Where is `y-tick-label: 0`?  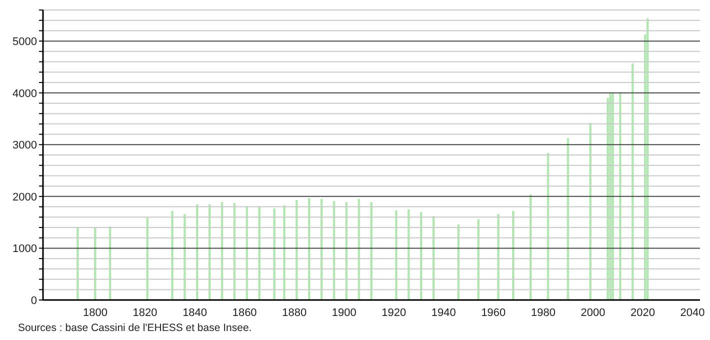 y-tick-label: 0 is located at coordinates (33, 300).